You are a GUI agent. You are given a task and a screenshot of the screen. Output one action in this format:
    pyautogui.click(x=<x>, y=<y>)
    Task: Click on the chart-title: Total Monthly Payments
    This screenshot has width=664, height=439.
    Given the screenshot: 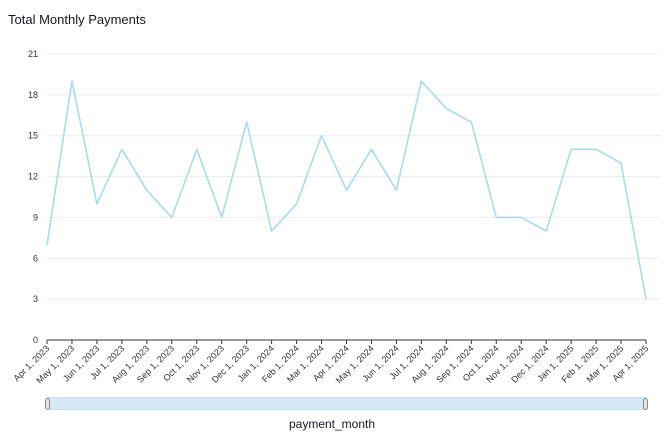 What is the action you would take?
    pyautogui.click(x=77, y=19)
    